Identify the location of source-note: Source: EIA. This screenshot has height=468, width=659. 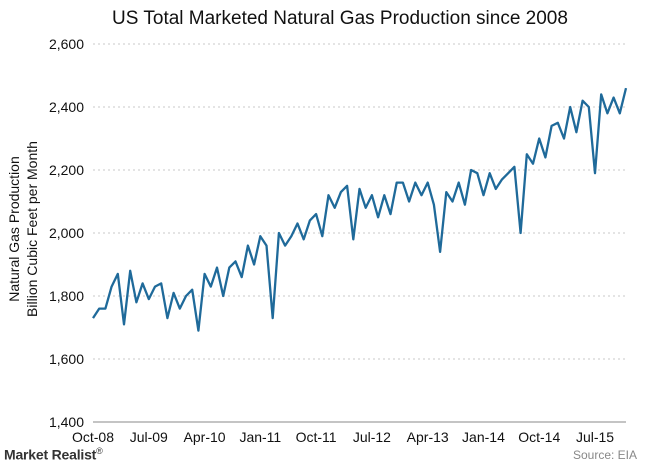
(604, 455).